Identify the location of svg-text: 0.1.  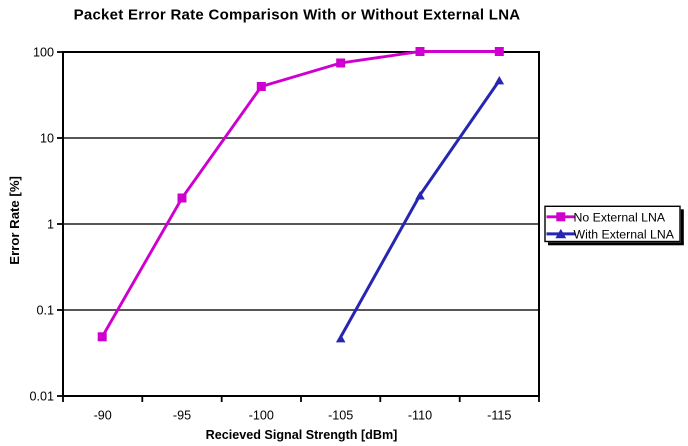
(45, 310).